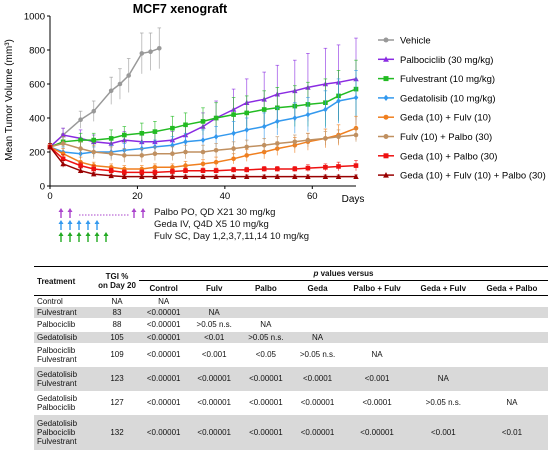 The height and width of the screenshot is (456, 550). I want to click on treatment-line: Control, so click(50, 301).